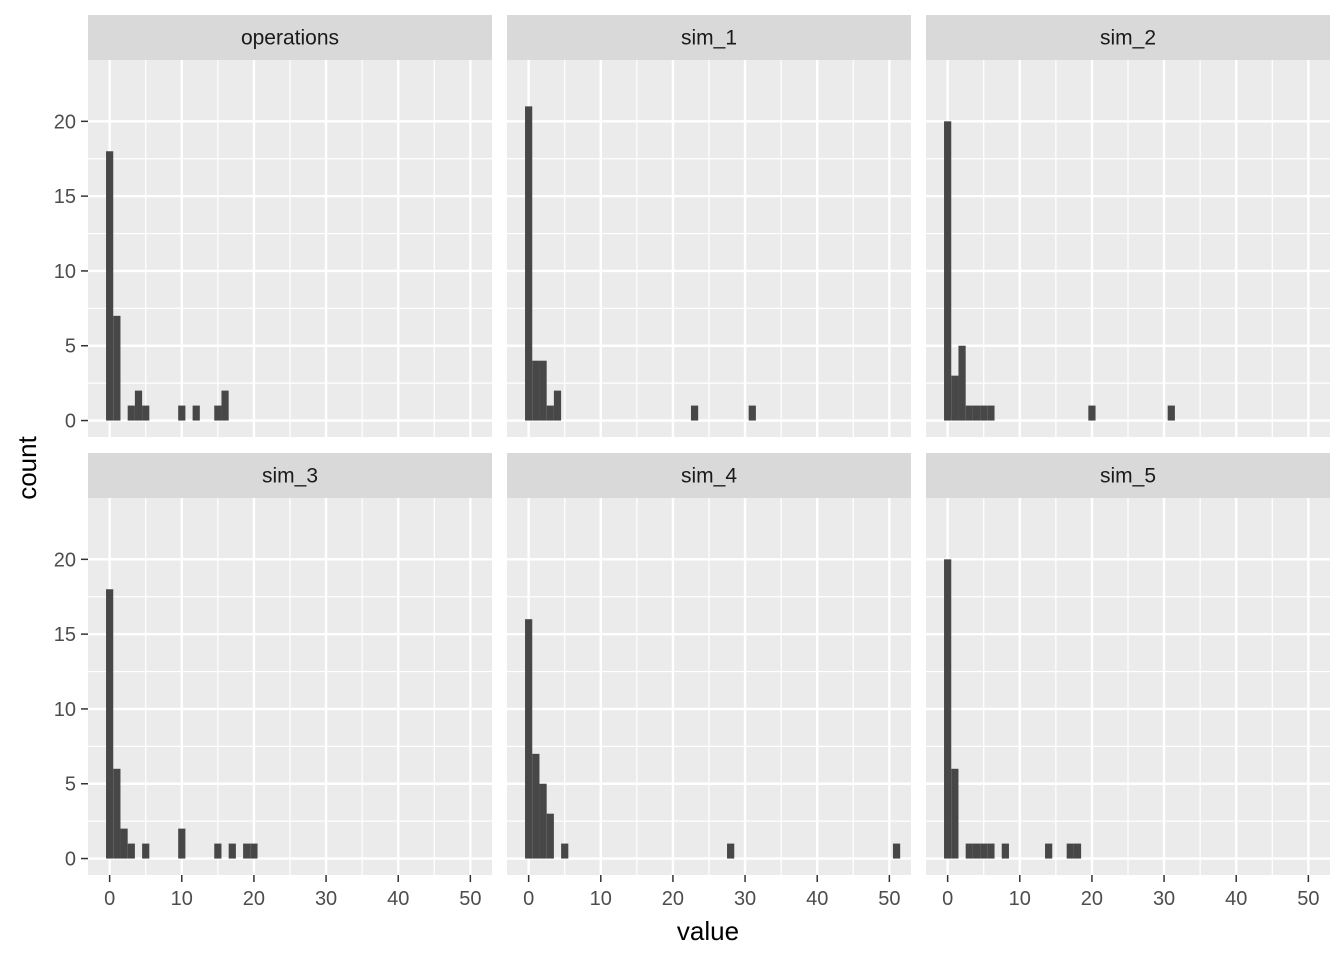 The image size is (1344, 960). I want to click on facet-strip-label: sim_1, so click(709, 38).